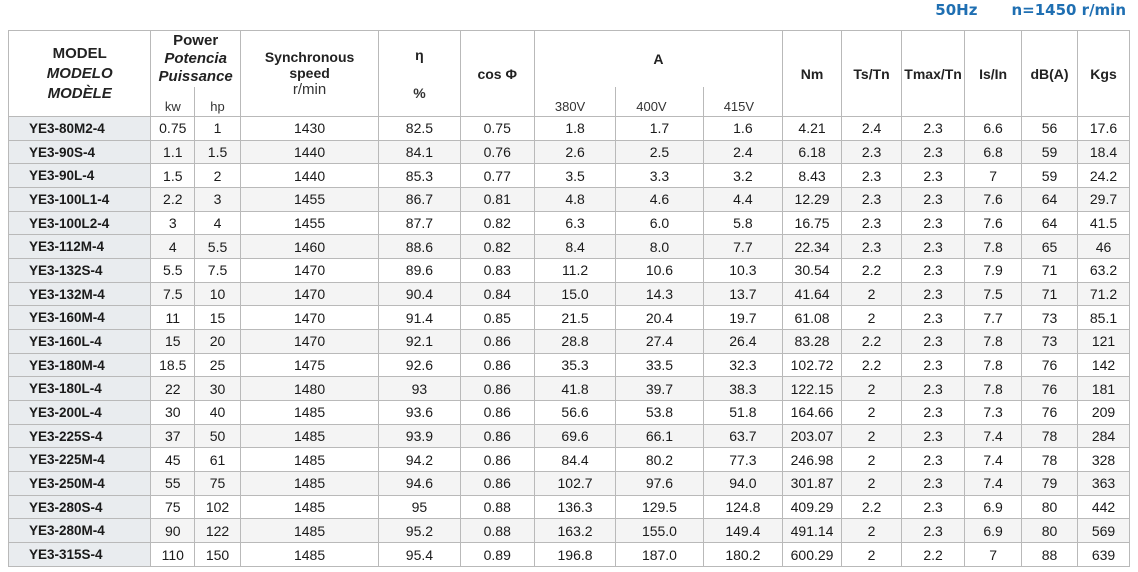  I want to click on cell-dba: 71, so click(1050, 294).